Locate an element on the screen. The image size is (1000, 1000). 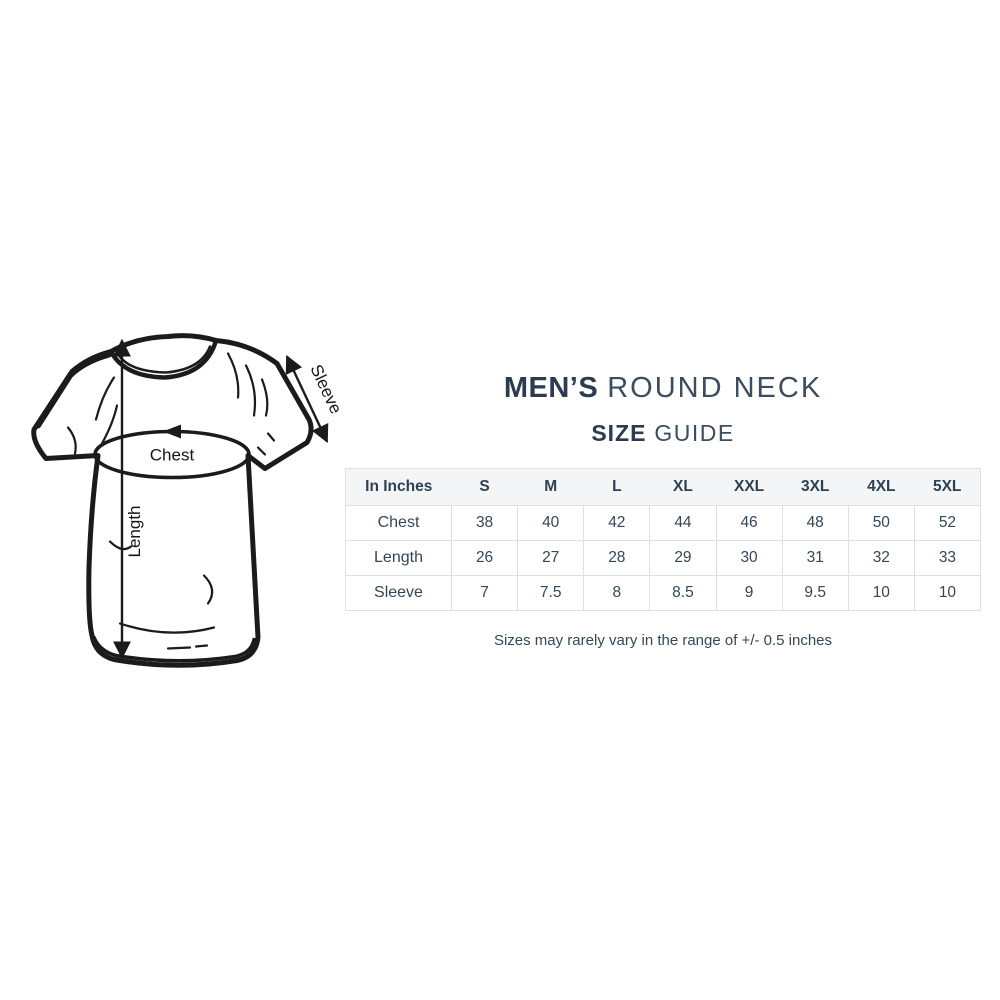
table-row-chest: Chest 38 40 42 44 46 48 50 52 is located at coordinates (663, 523).